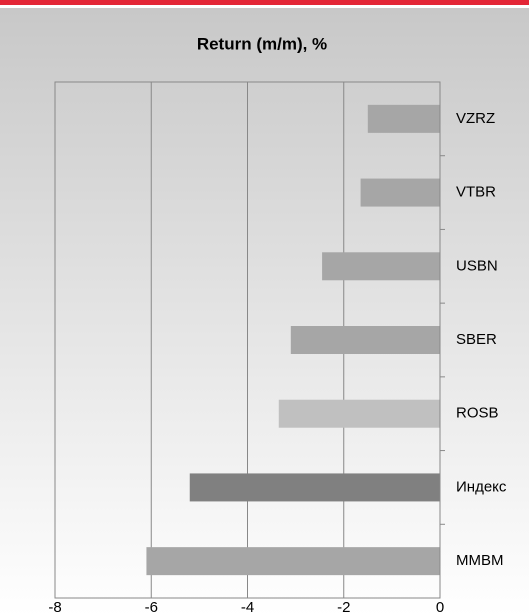 This screenshot has height=616, width=529. What do you see at coordinates (343, 607) in the screenshot?
I see `x-tick-label: -2` at bounding box center [343, 607].